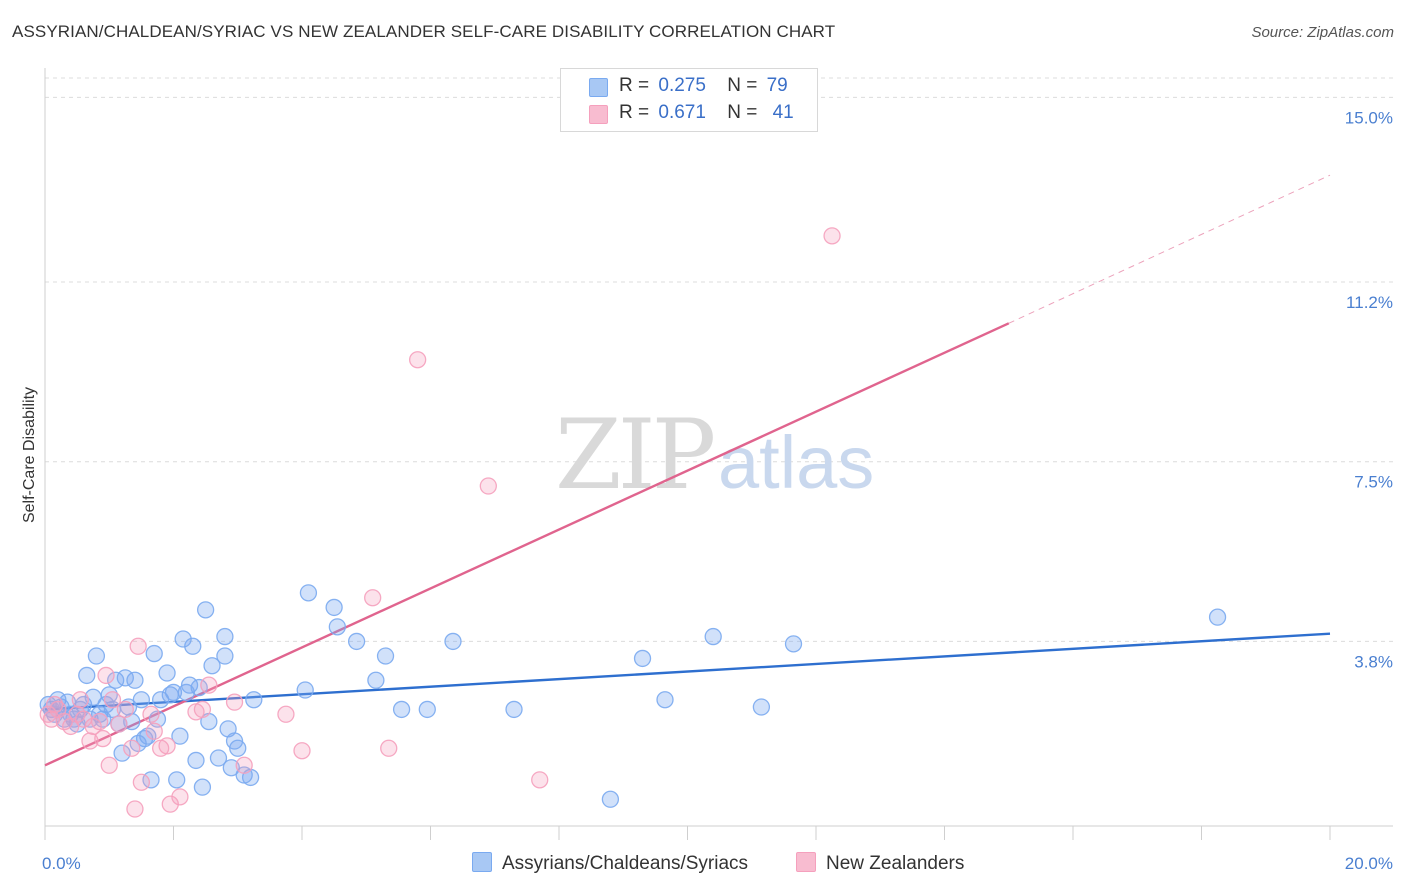 This screenshot has height=892, width=1406. Describe the element at coordinates (598, 87) in the screenshot. I see `legend-swatch-assyrian` at that location.